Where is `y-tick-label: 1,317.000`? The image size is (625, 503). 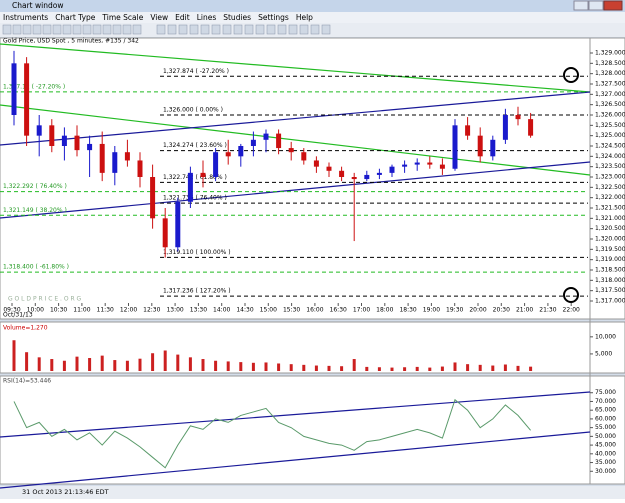 y-tick-label: 1,317.000 is located at coordinates (610, 301).